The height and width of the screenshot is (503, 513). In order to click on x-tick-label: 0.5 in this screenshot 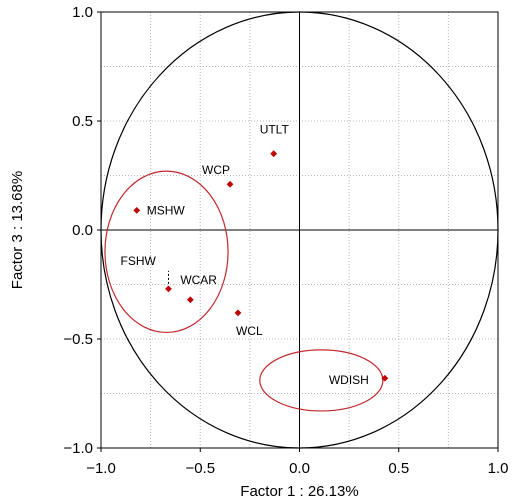, I will do `click(398, 468)`.